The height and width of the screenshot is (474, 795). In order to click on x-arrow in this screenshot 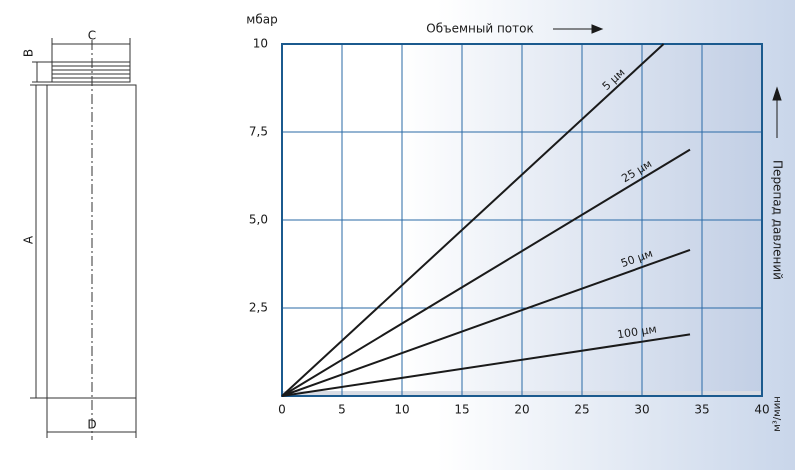, I will do `click(578, 29)`.